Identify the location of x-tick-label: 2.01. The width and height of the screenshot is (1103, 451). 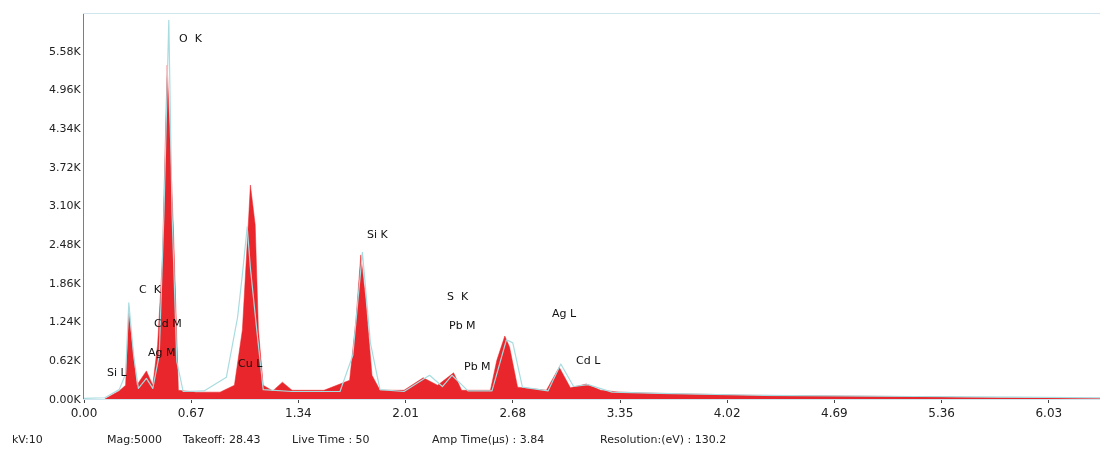
(405, 413).